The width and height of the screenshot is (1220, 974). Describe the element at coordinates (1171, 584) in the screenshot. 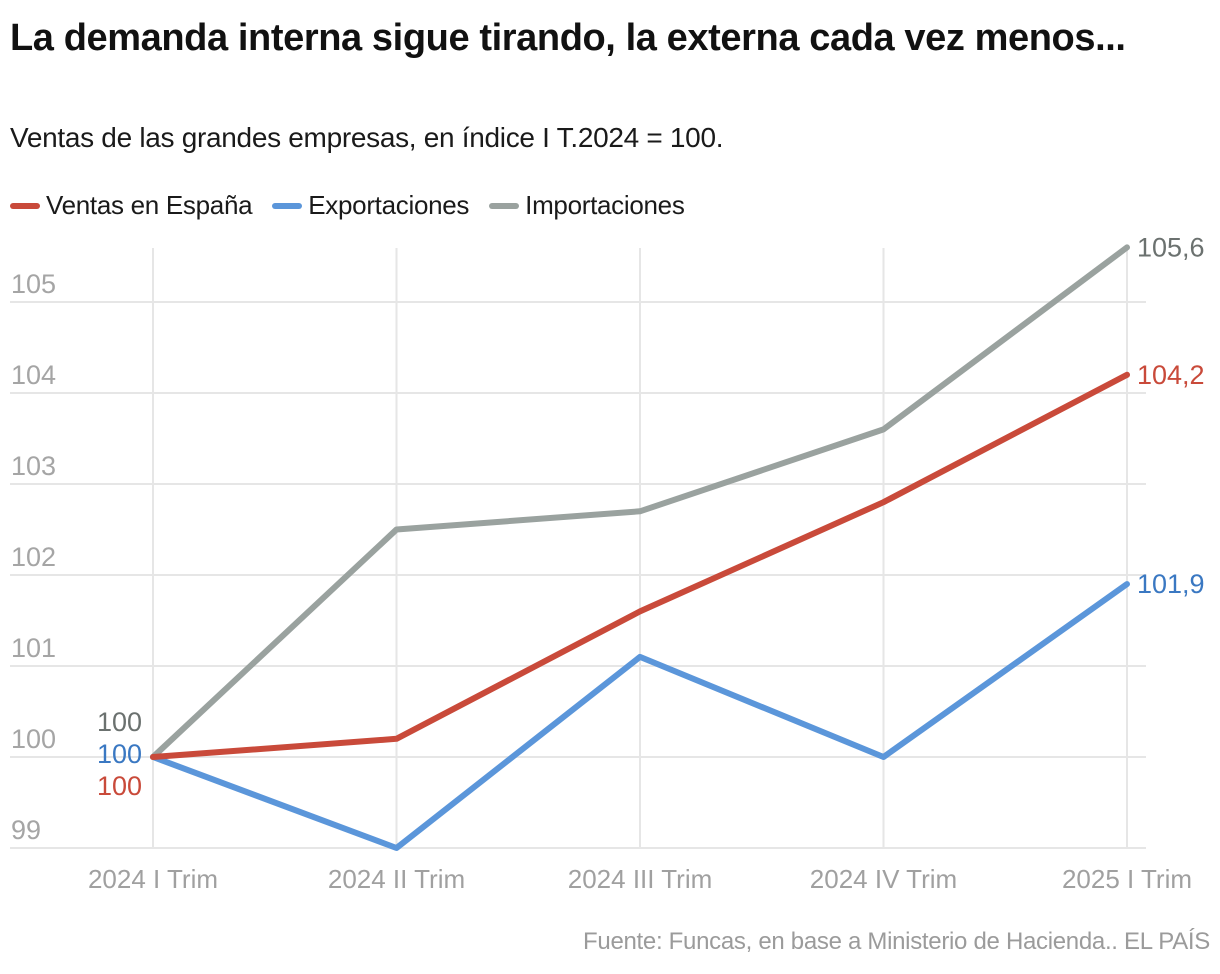

I see `end-label: 101,9` at that location.